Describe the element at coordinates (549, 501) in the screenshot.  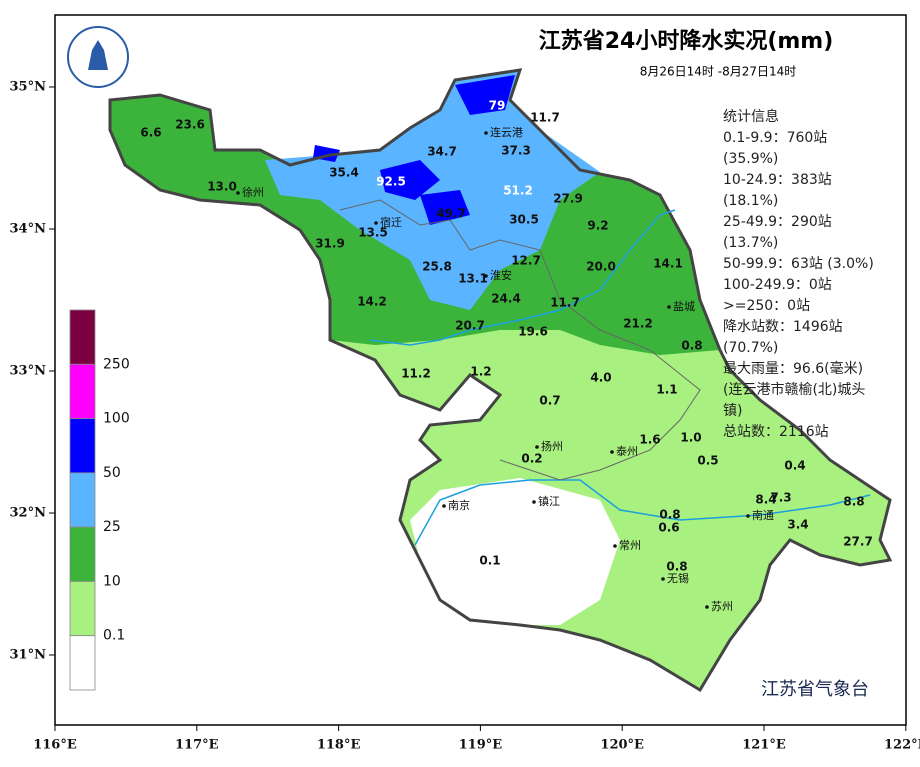
I see `city-name: 镇江` at that location.